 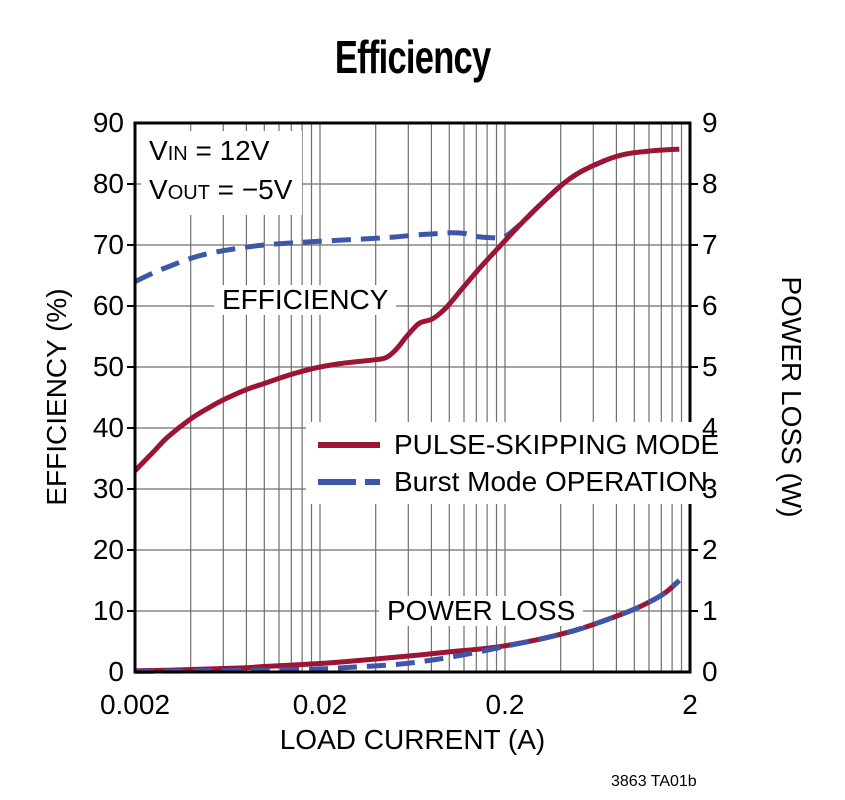 I want to click on x-tick-label: 2, so click(x=690, y=704).